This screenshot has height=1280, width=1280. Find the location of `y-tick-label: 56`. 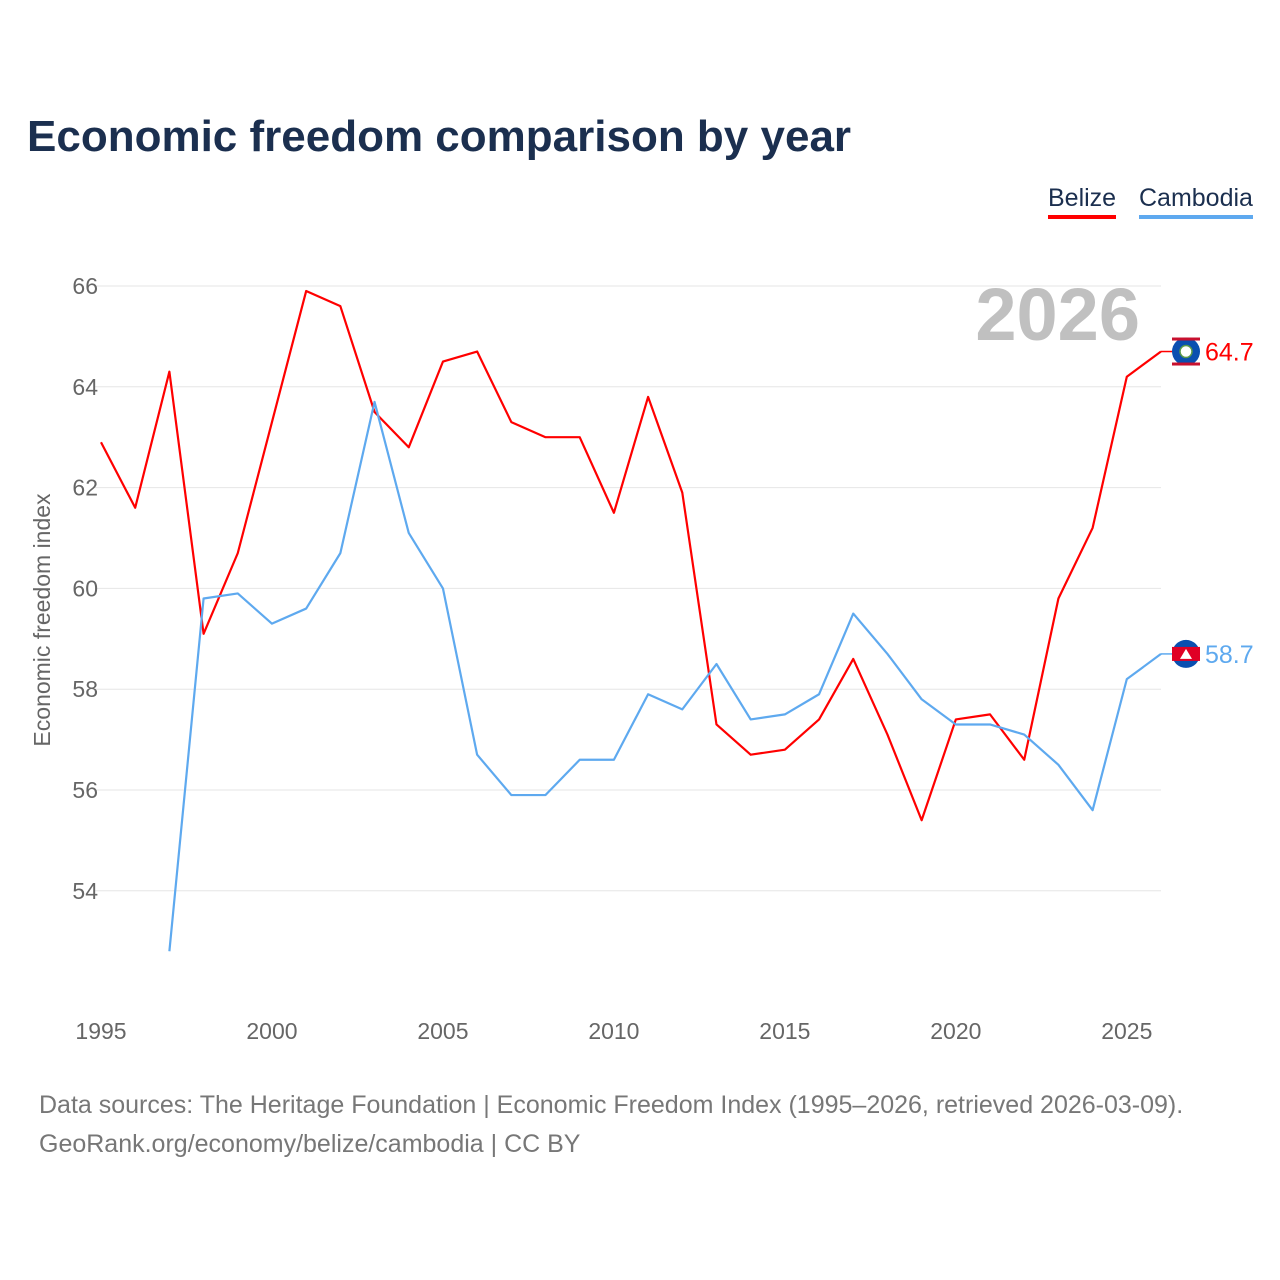

y-tick-label: 56 is located at coordinates (85, 790).